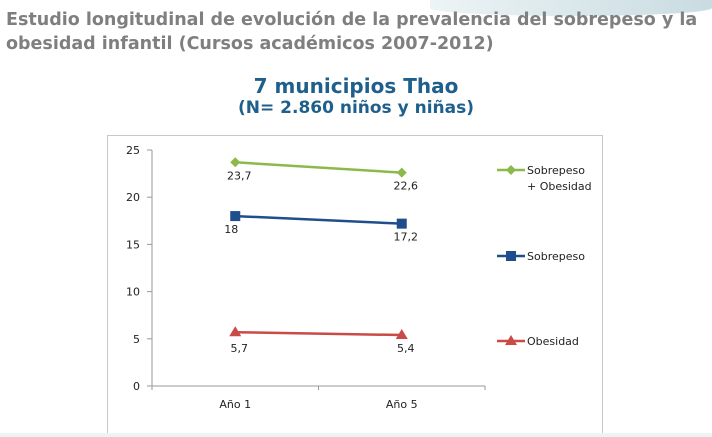  Describe the element at coordinates (239, 175) in the screenshot. I see `data-label: 23,7` at that location.